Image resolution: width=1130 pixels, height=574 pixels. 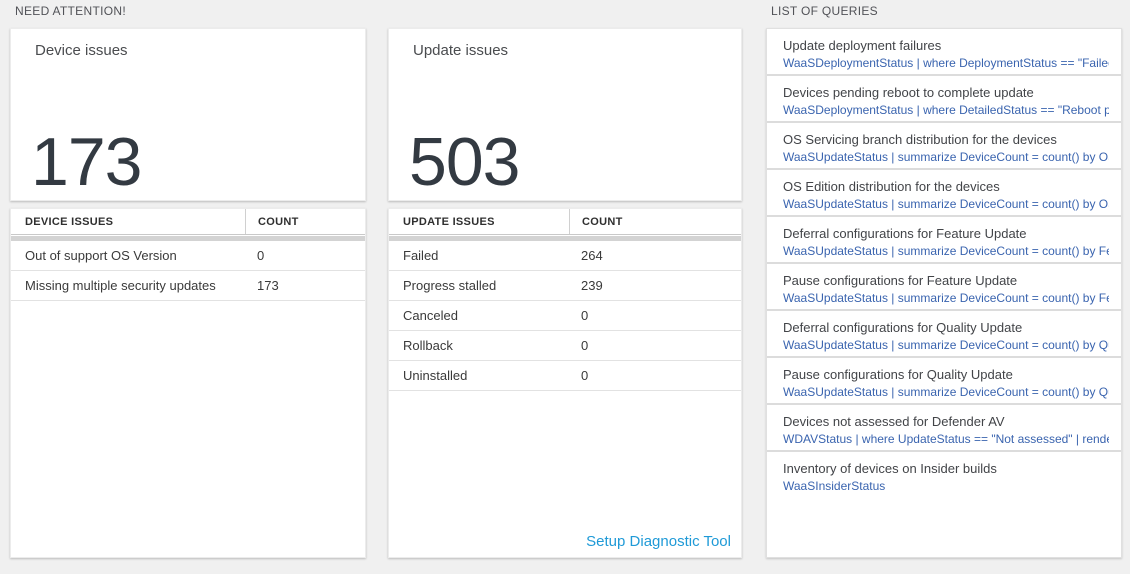 I want to click on query-title: Inventory of devices on Insider builds, so click(x=890, y=468).